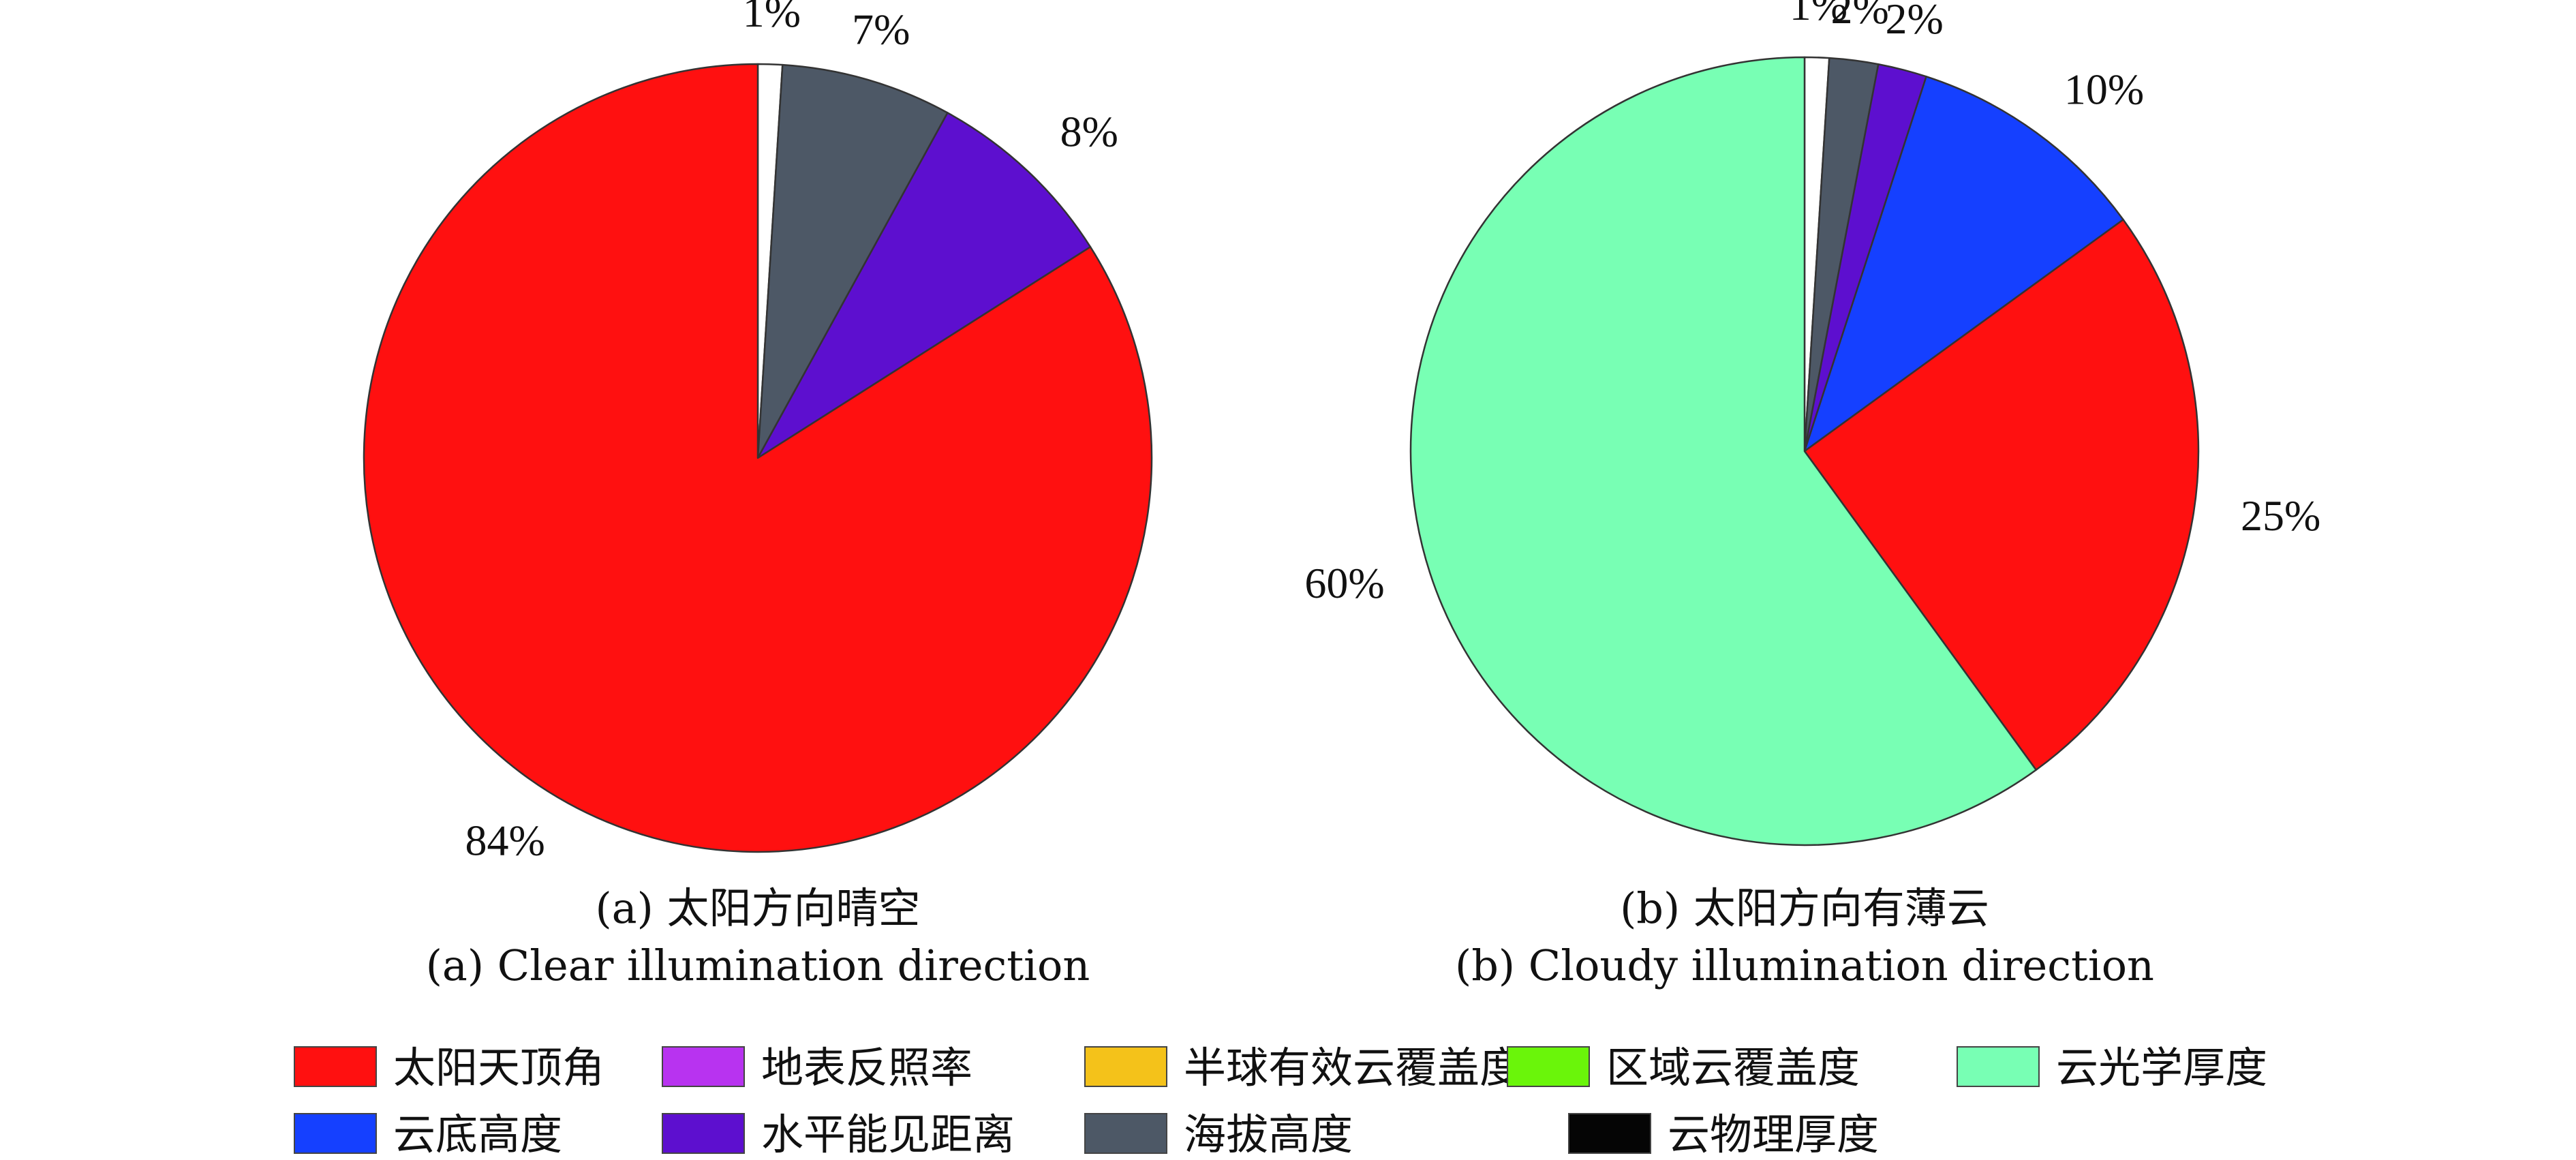 The image size is (2576, 1160). What do you see at coordinates (1344, 583) in the screenshot?
I see `pie-b-label-5: 60%` at bounding box center [1344, 583].